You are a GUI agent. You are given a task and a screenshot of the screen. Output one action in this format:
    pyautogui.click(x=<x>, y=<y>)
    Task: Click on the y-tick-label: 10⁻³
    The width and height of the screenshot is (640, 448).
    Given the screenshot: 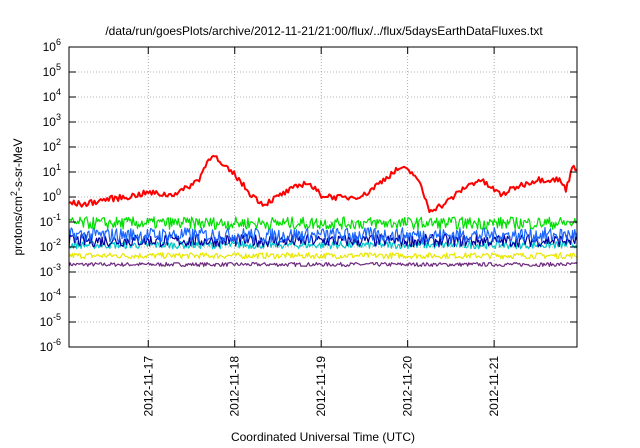 What is the action you would take?
    pyautogui.click(x=50, y=270)
    